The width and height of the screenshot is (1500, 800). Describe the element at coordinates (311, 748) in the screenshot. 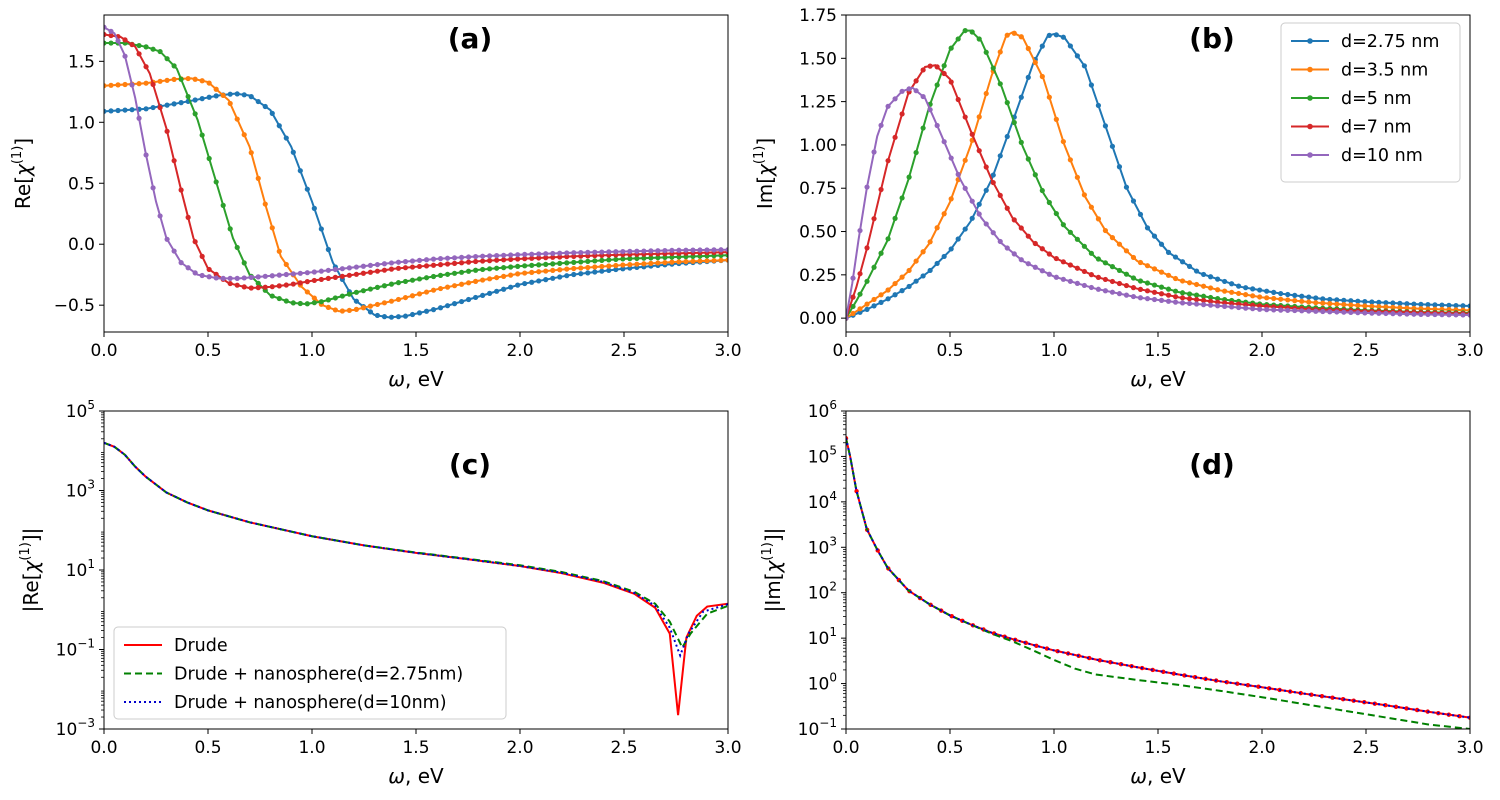

I see `x-tick-label-c-2: 1.0` at that location.